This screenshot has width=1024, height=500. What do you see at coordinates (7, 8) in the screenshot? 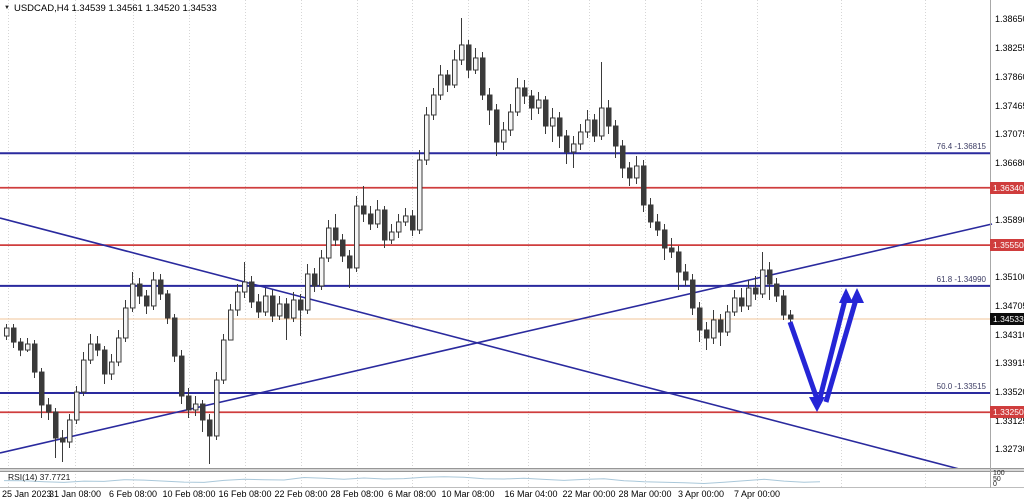
I see `symbol-dropdown-icon: ▼` at bounding box center [7, 8].